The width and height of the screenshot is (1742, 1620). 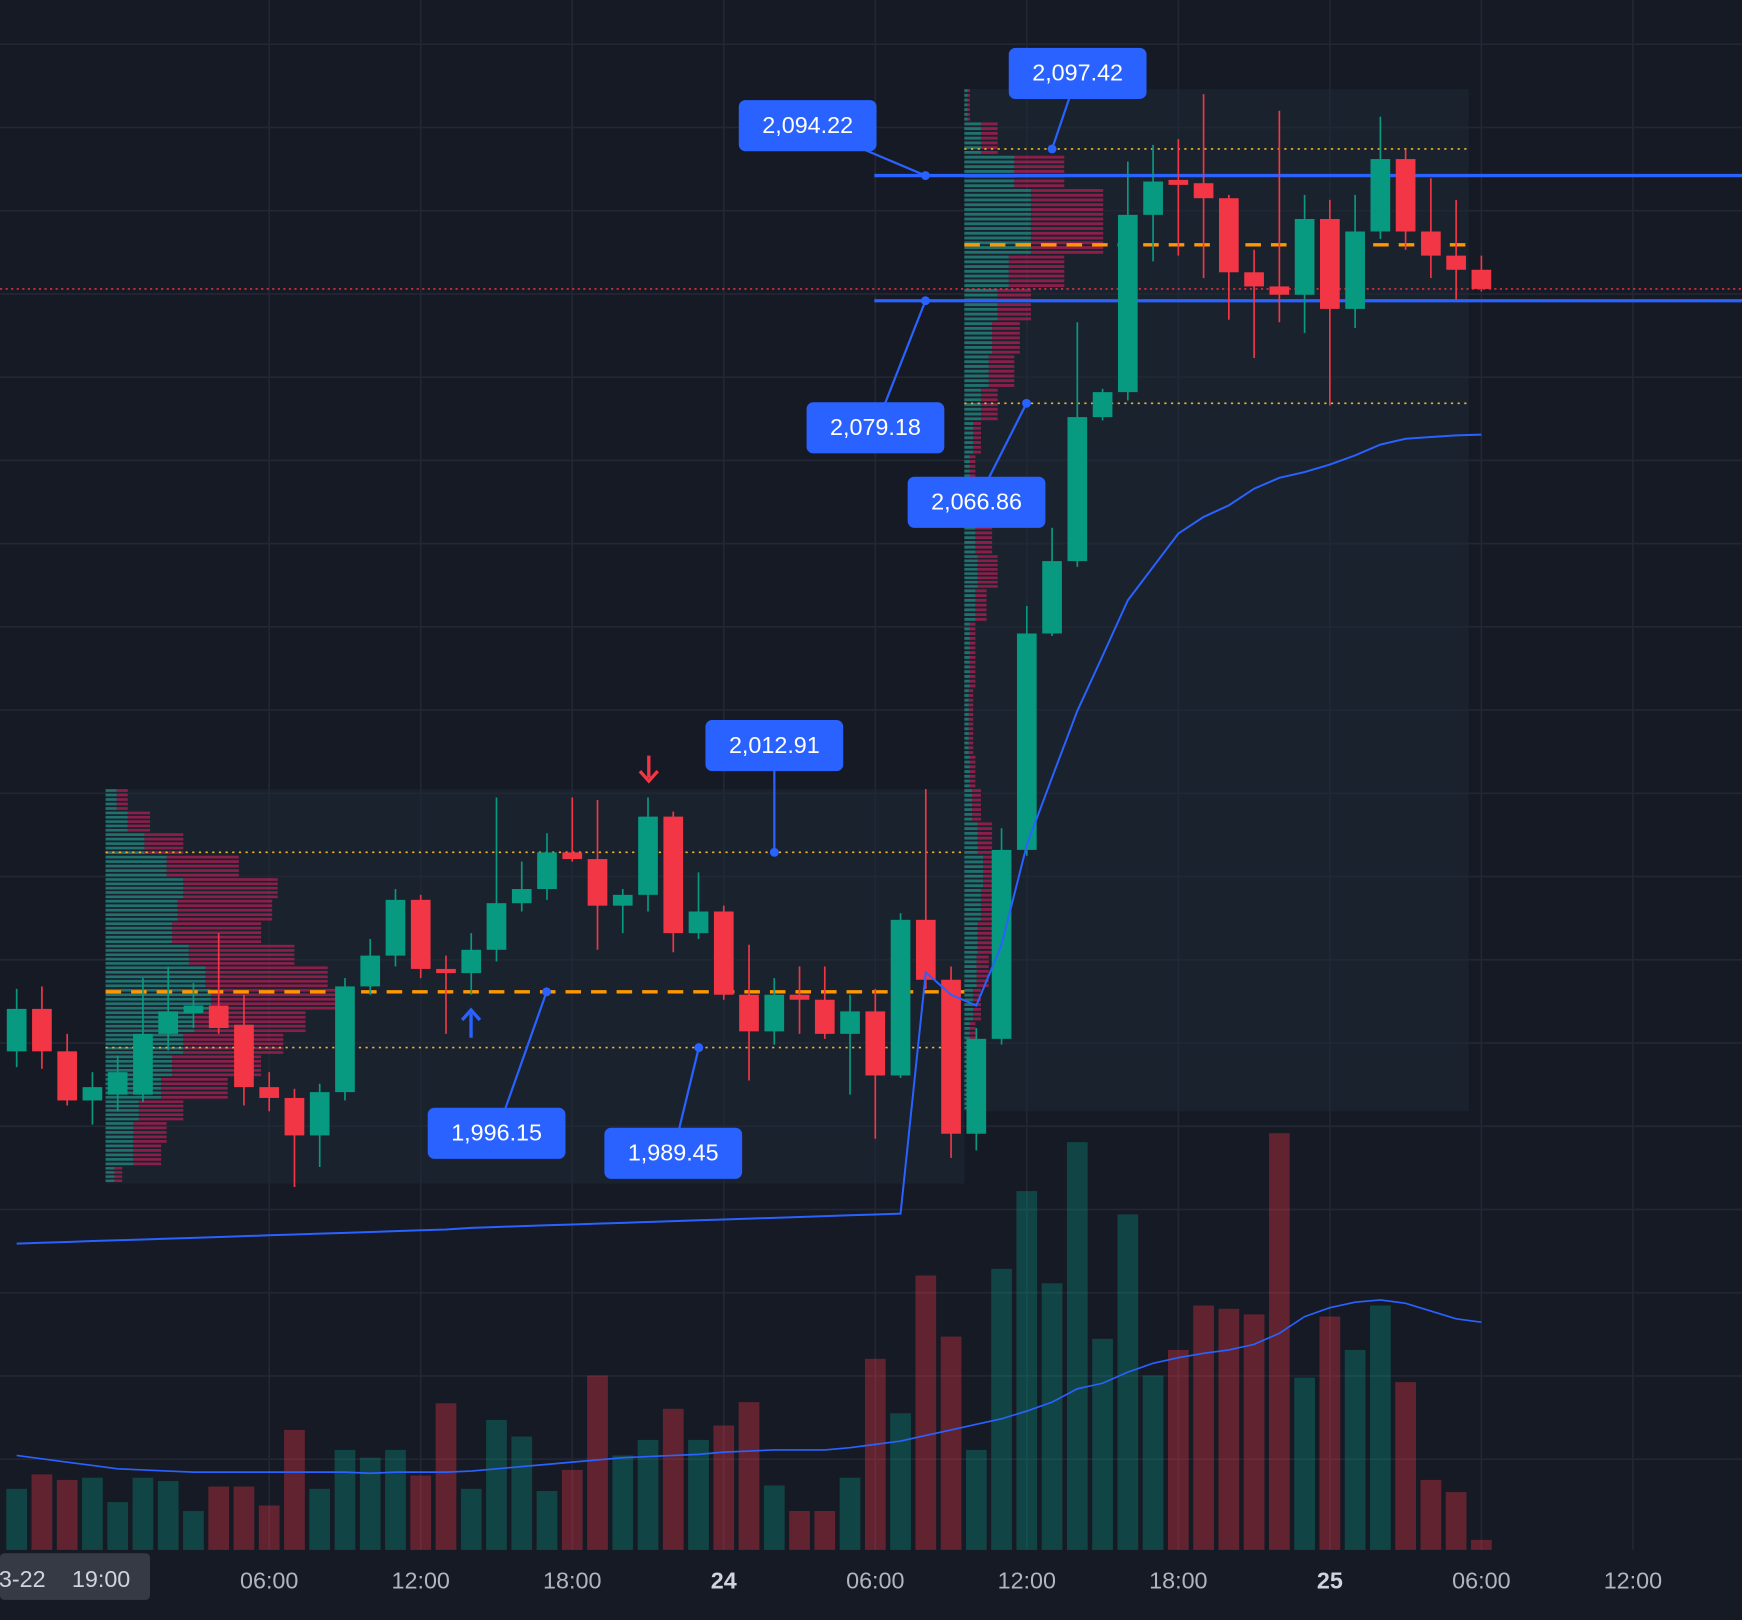 What do you see at coordinates (471, 1022) in the screenshot?
I see `buy-signal-arrow` at bounding box center [471, 1022].